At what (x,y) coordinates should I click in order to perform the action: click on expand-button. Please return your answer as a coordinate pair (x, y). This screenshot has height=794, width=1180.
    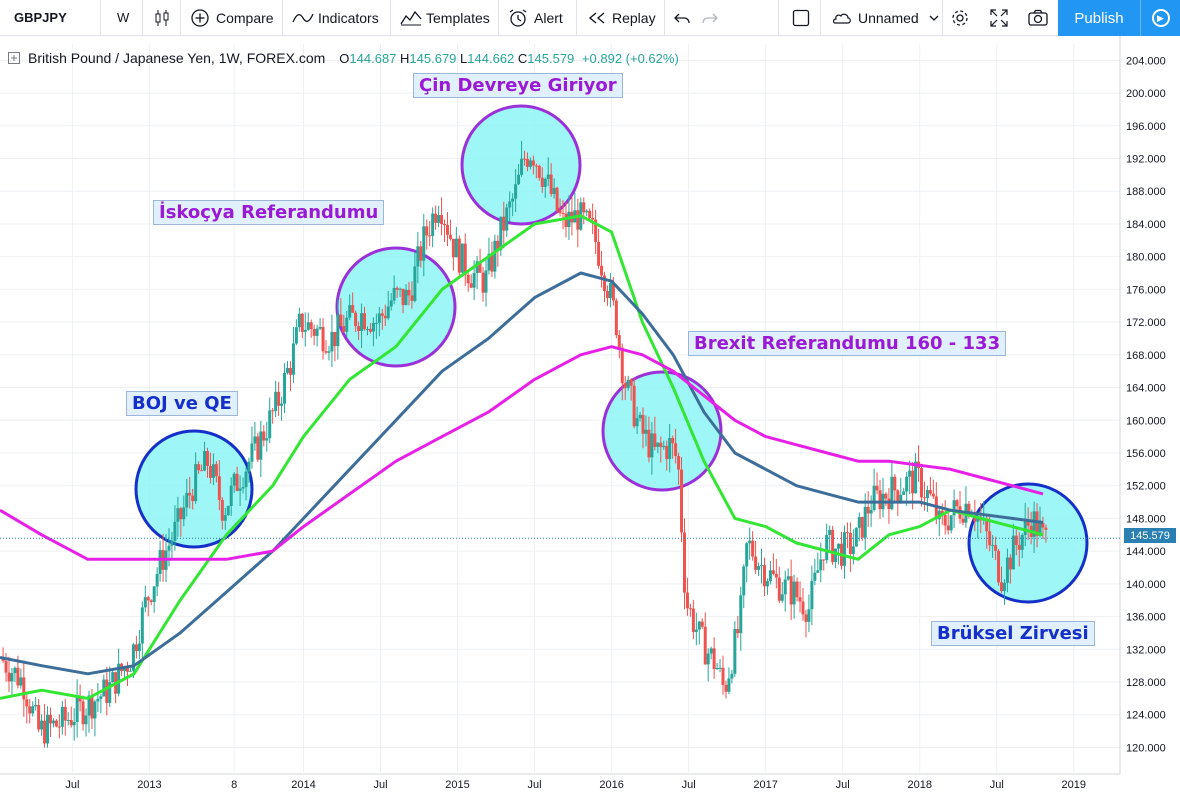
    Looking at the image, I should click on (999, 17).